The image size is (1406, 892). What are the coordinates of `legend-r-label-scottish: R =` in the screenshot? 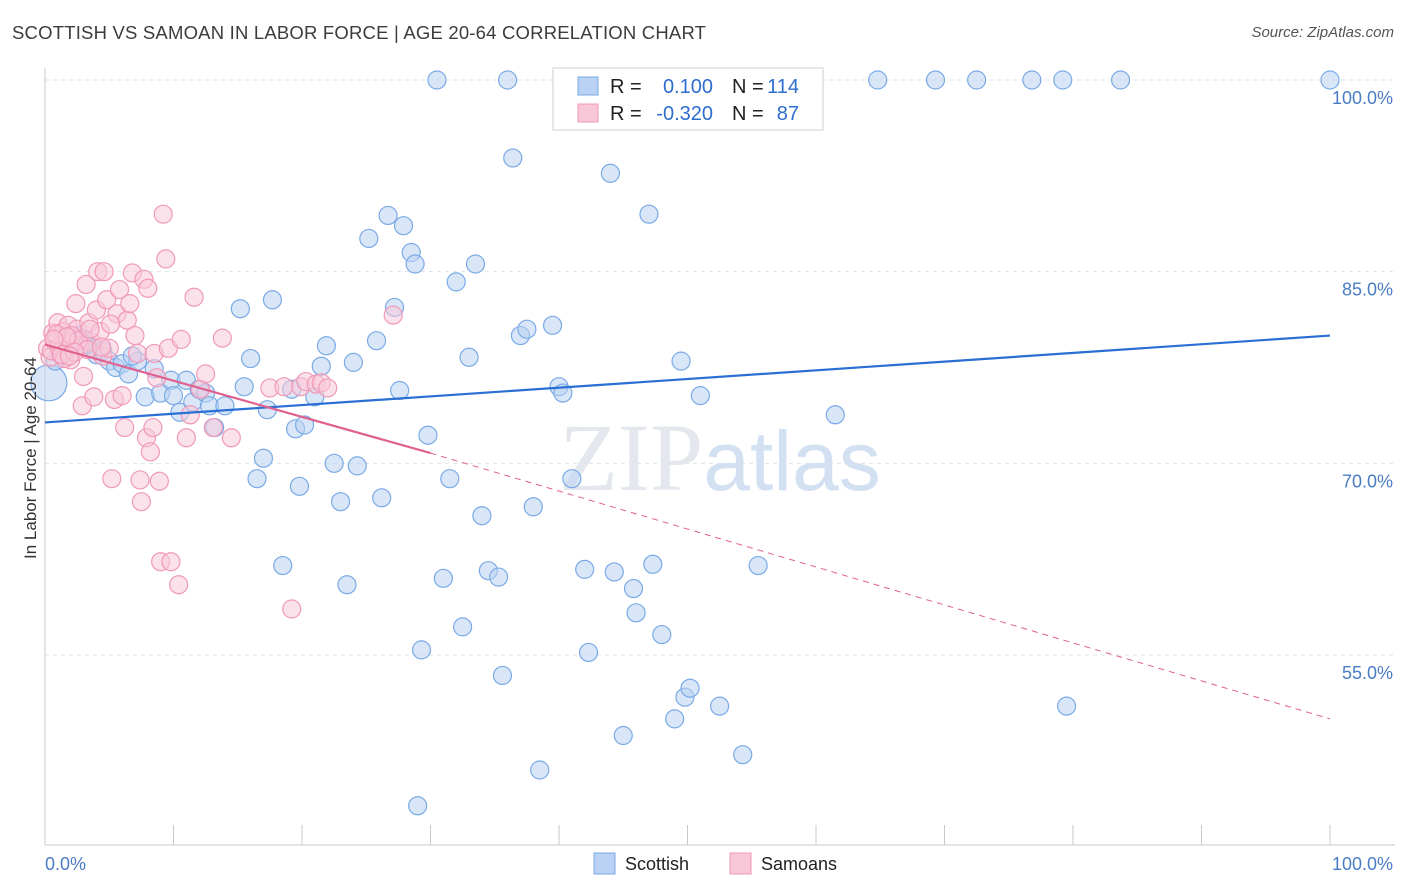 It's located at (626, 87).